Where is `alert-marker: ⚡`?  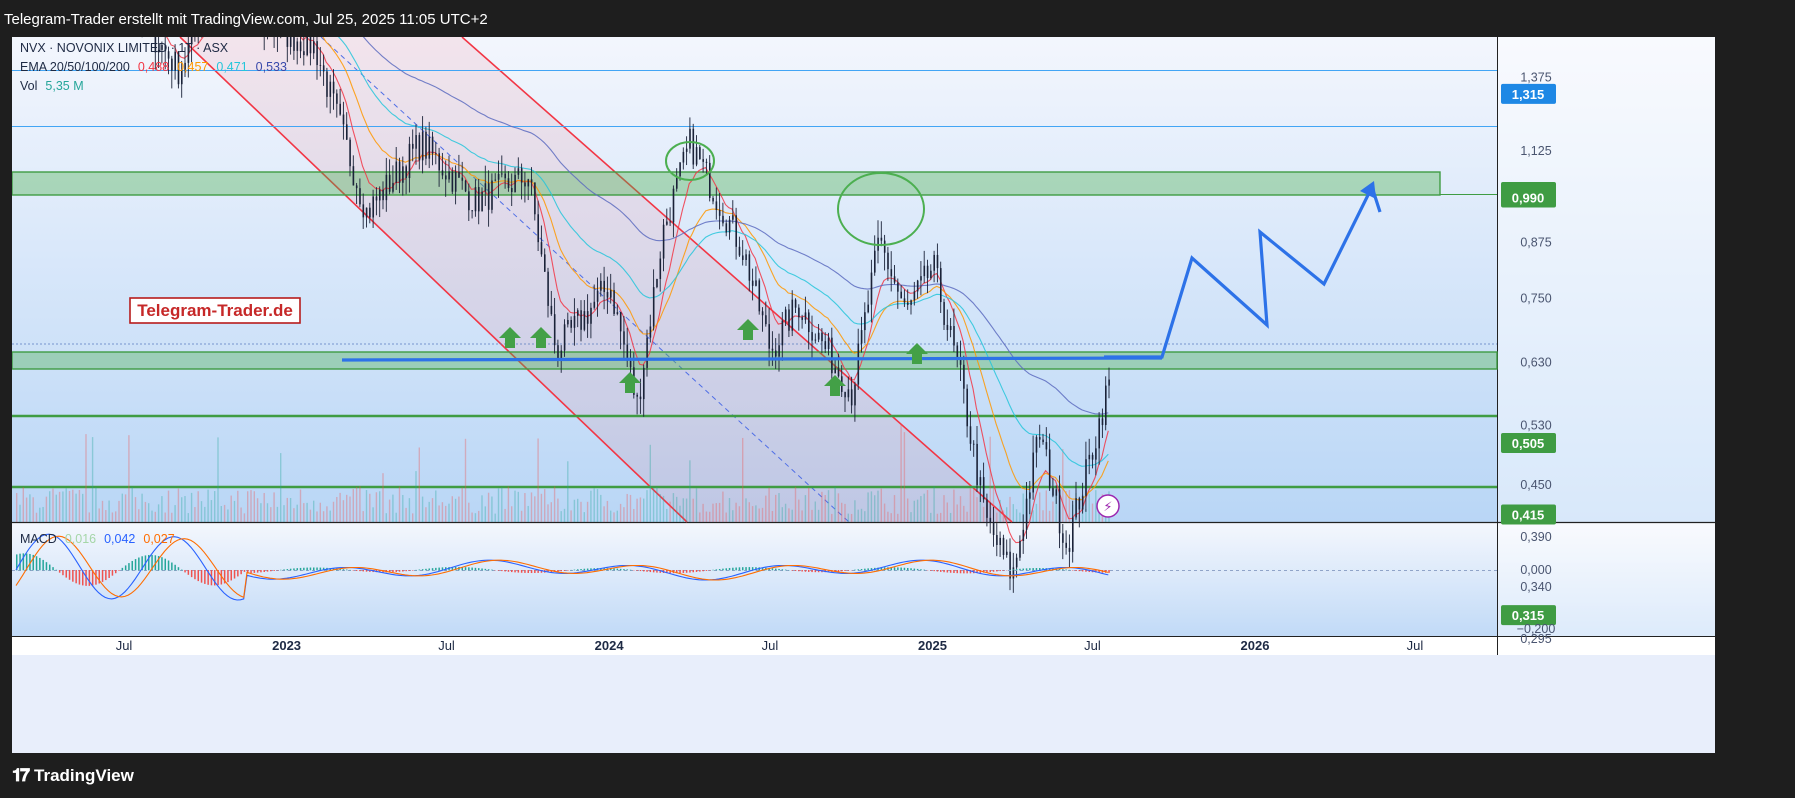 alert-marker: ⚡ is located at coordinates (1108, 506).